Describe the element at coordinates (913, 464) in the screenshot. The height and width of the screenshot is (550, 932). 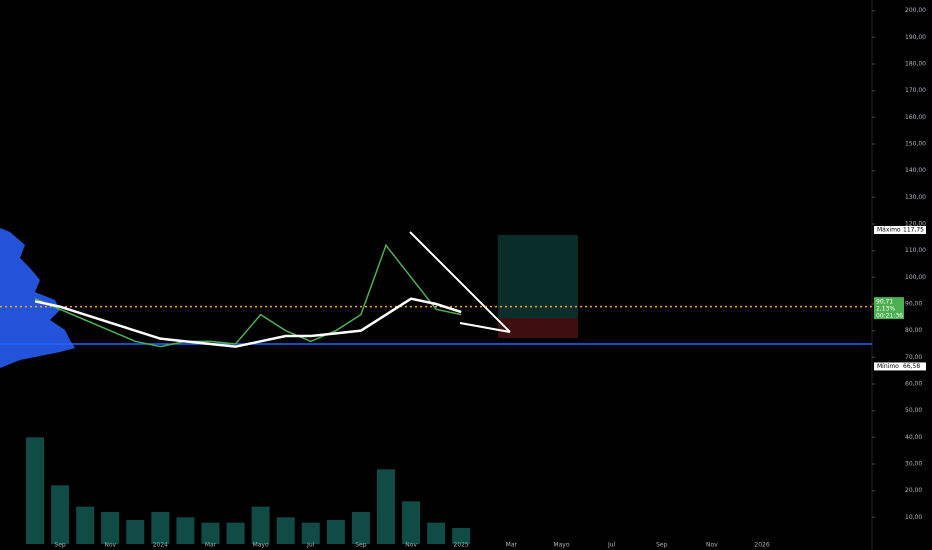
I see `y-tick-label: 30,00` at that location.